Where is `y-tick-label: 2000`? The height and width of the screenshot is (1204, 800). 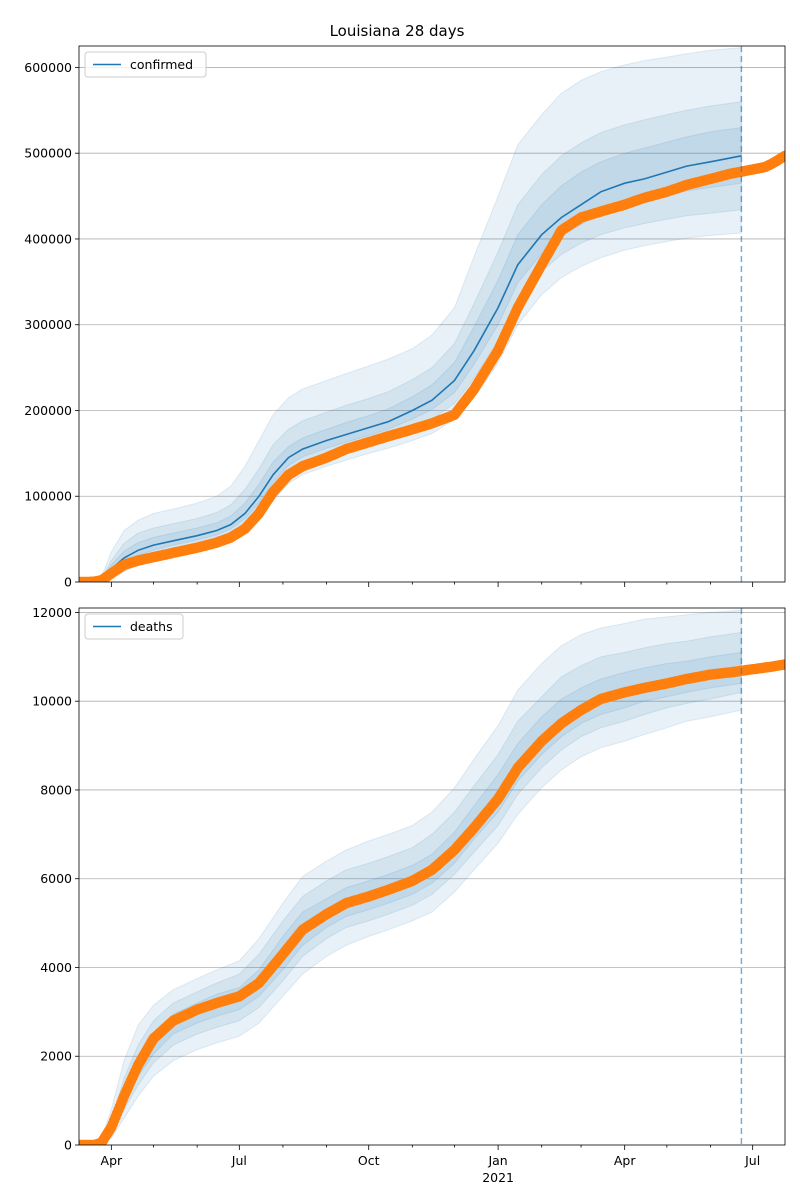 y-tick-label: 2000 is located at coordinates (56, 1056).